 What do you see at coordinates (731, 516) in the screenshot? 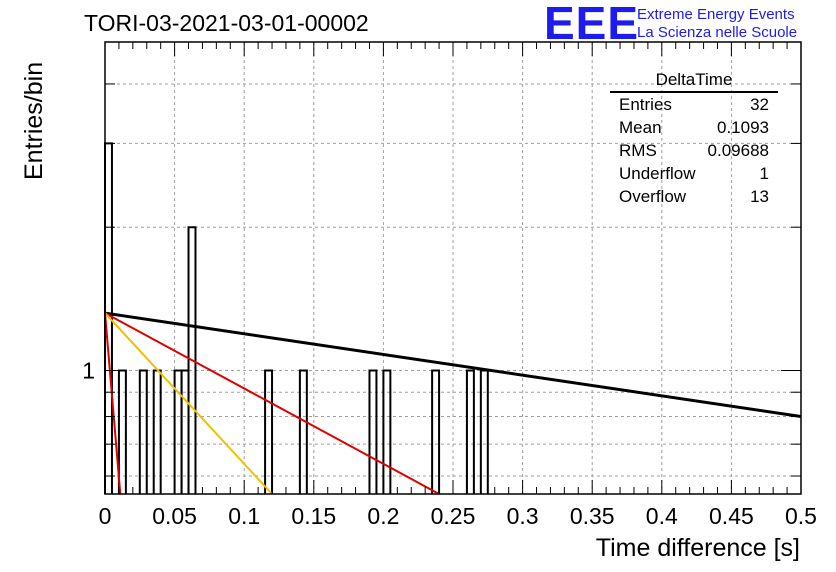
I see `x-tick-label: 0.45` at bounding box center [731, 516].